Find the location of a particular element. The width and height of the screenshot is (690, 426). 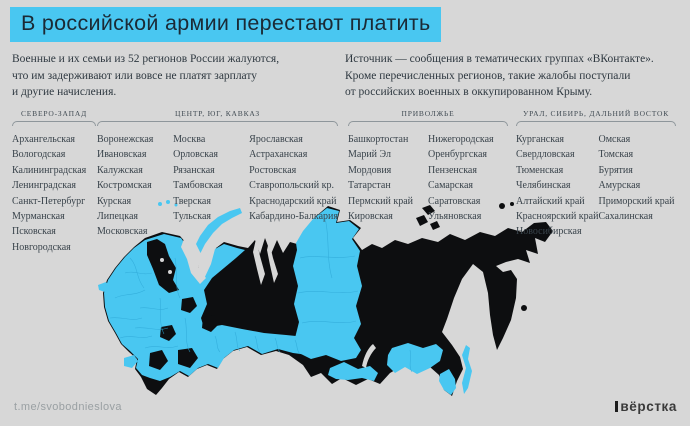

region-item: Челябинская is located at coordinates (543, 186).